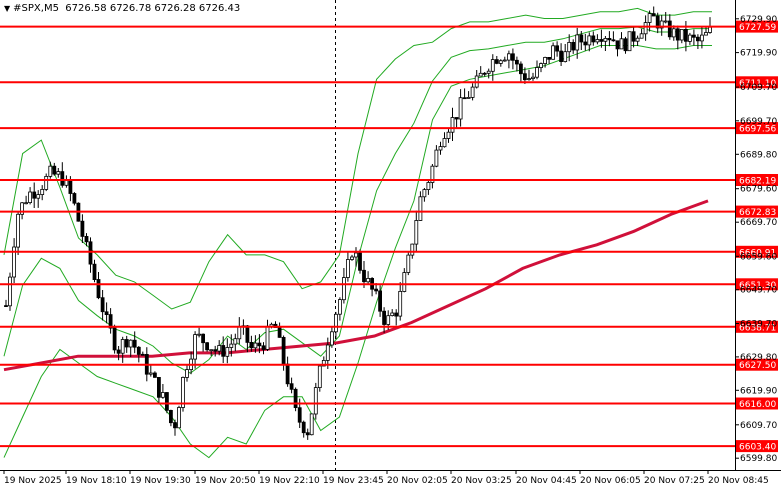 The image size is (781, 489). Describe the element at coordinates (758, 122) in the screenshot. I see `price-tick-label: 6699.70` at that location.